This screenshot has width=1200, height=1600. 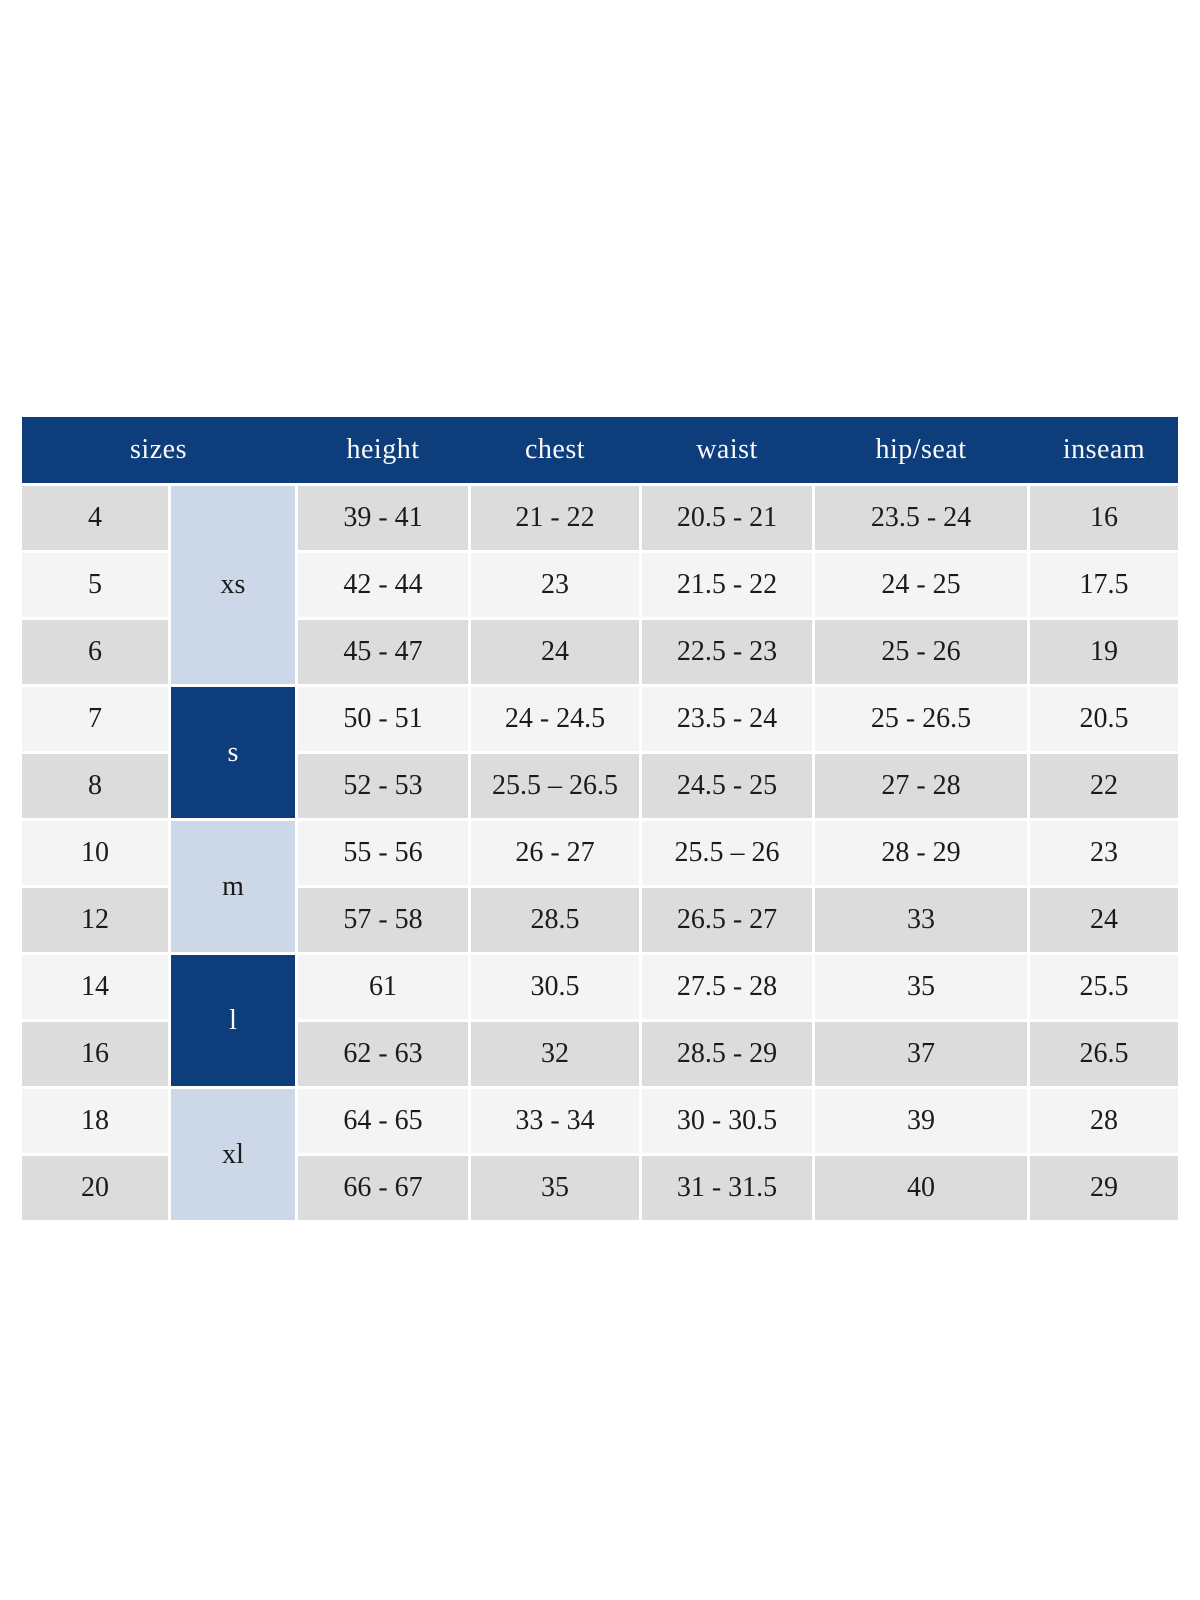 What do you see at coordinates (921, 1121) in the screenshot?
I see `hip-seat-cell: 39` at bounding box center [921, 1121].